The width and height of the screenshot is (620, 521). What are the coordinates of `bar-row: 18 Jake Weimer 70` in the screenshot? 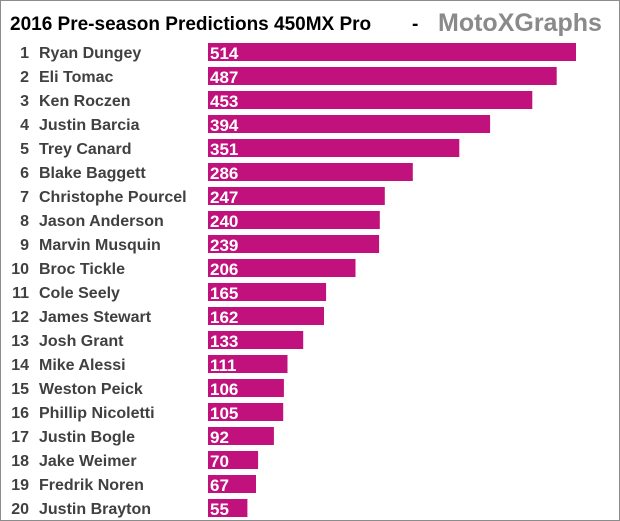 It's located at (135, 461).